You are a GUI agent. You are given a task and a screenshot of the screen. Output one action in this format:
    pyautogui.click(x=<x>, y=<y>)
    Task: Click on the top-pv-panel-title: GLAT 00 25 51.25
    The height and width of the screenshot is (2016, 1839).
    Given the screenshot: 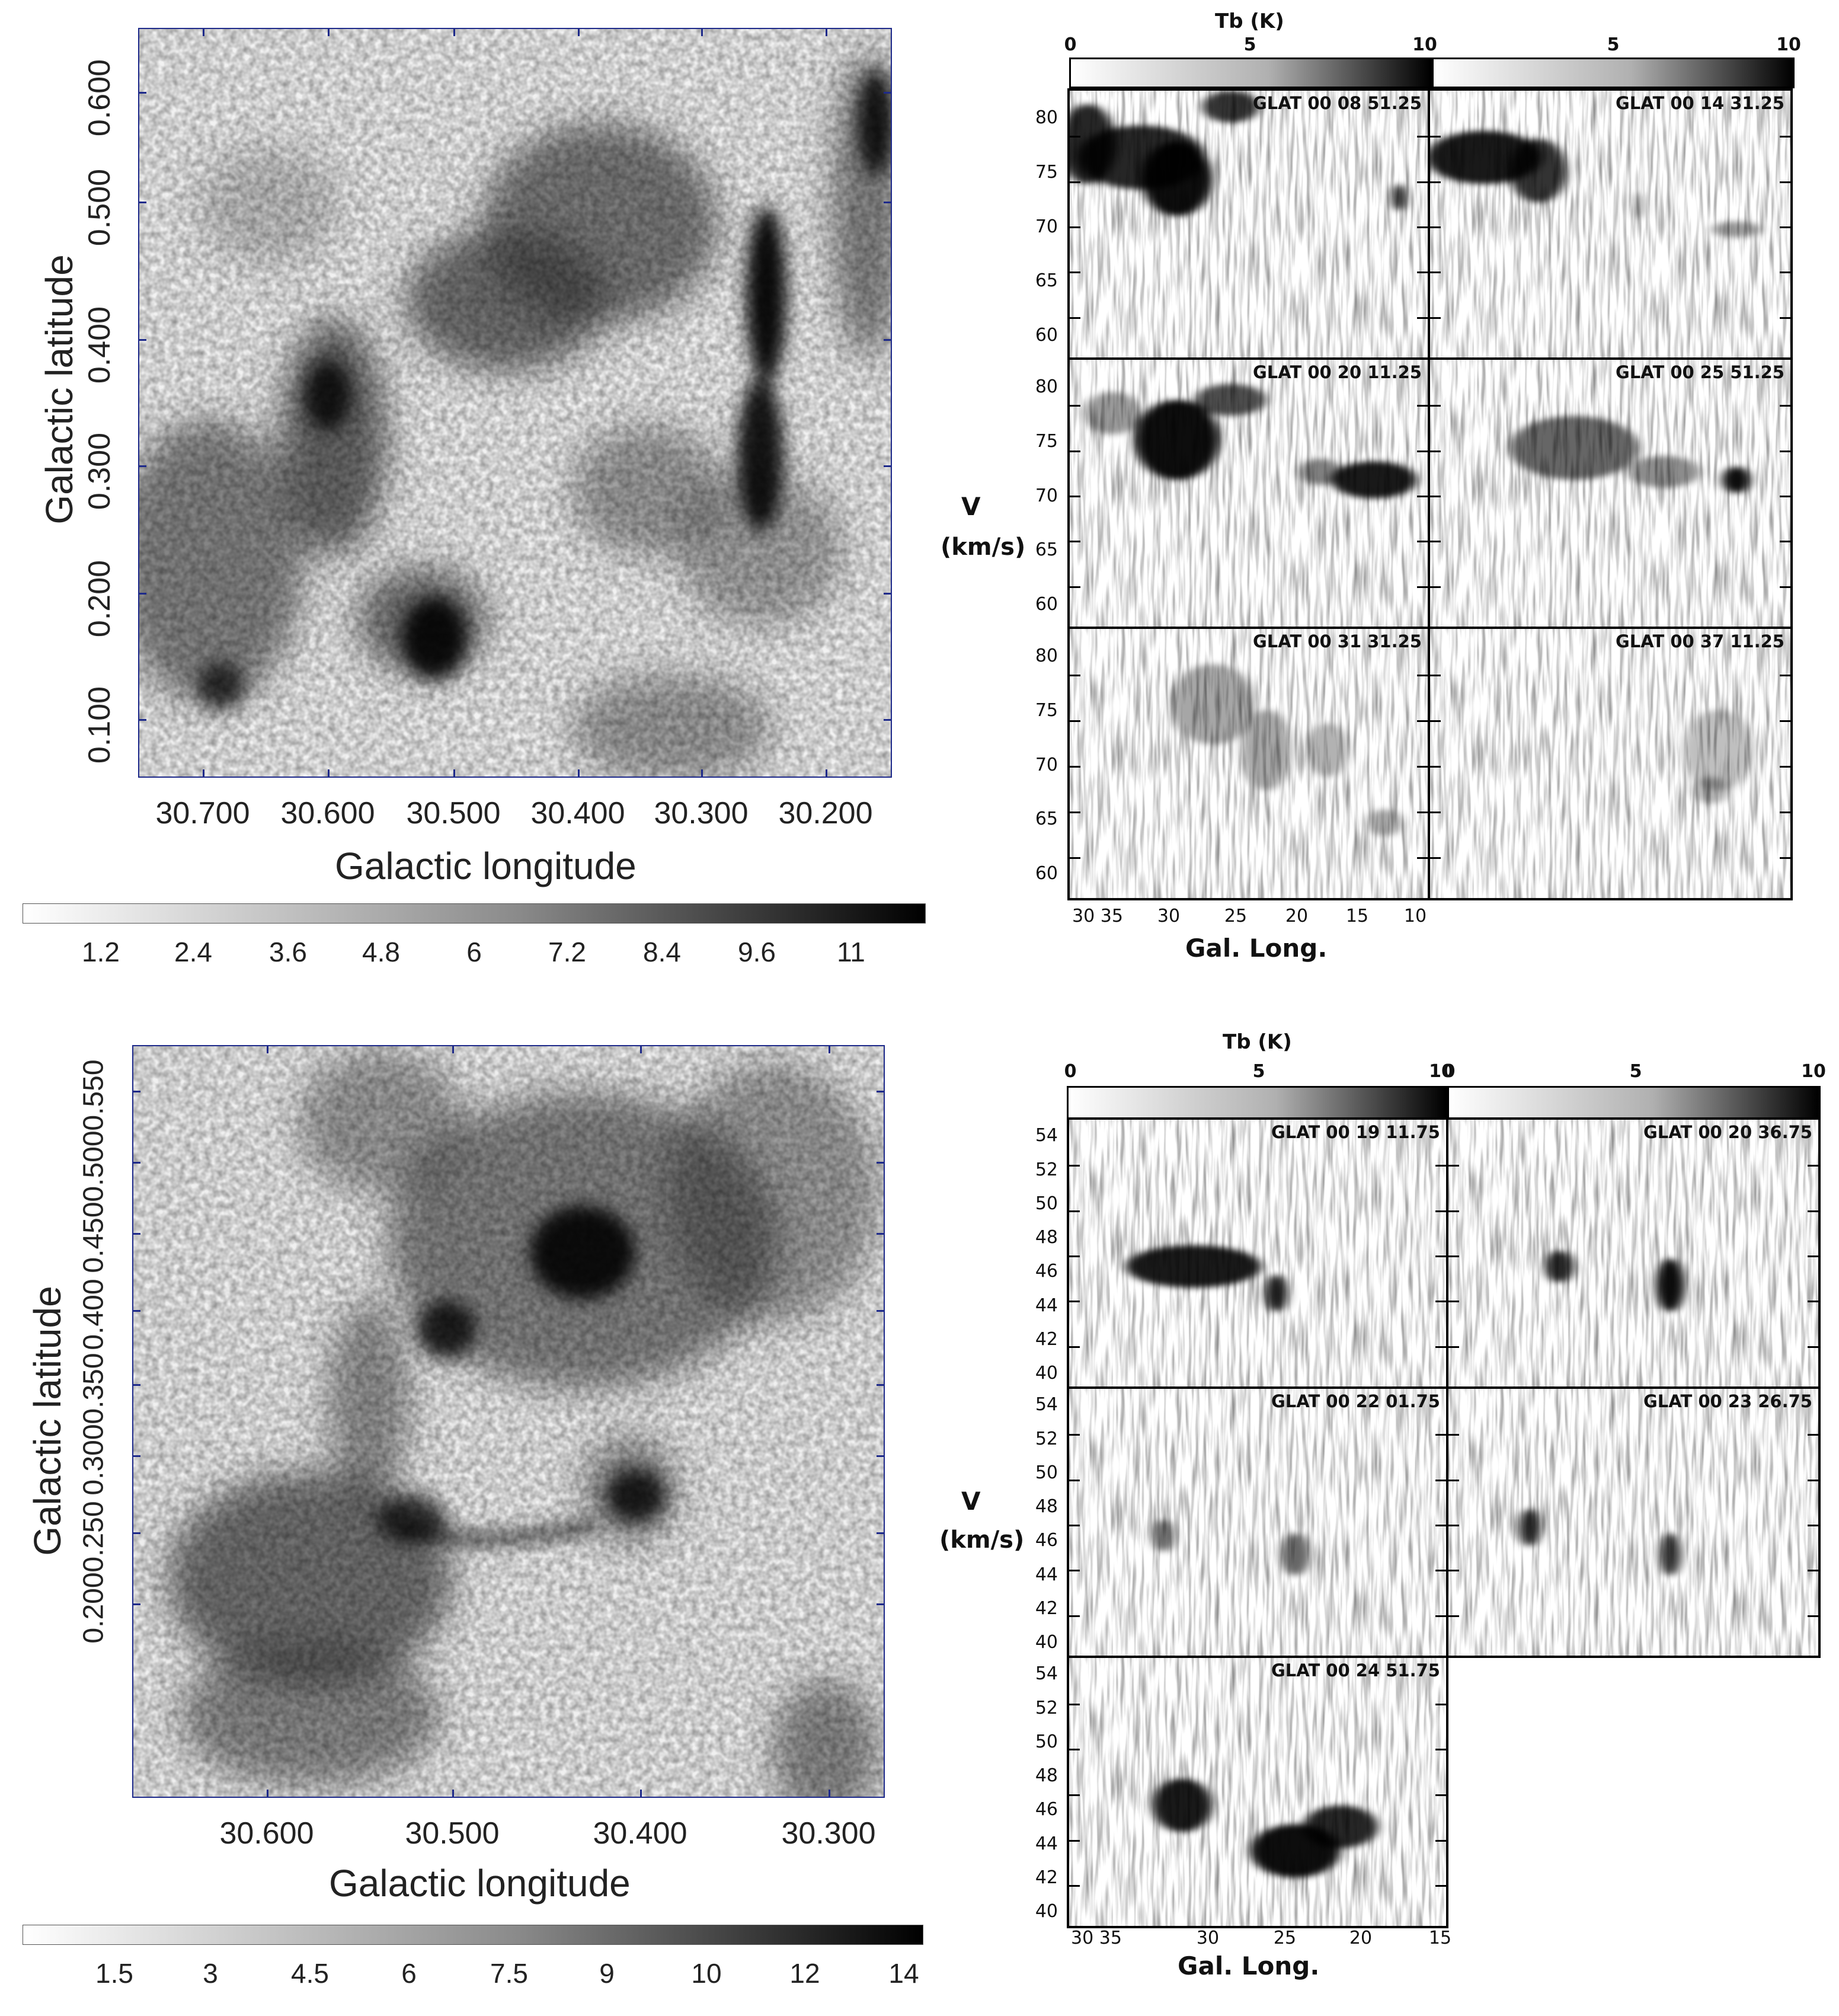 What is the action you would take?
    pyautogui.click(x=1700, y=372)
    